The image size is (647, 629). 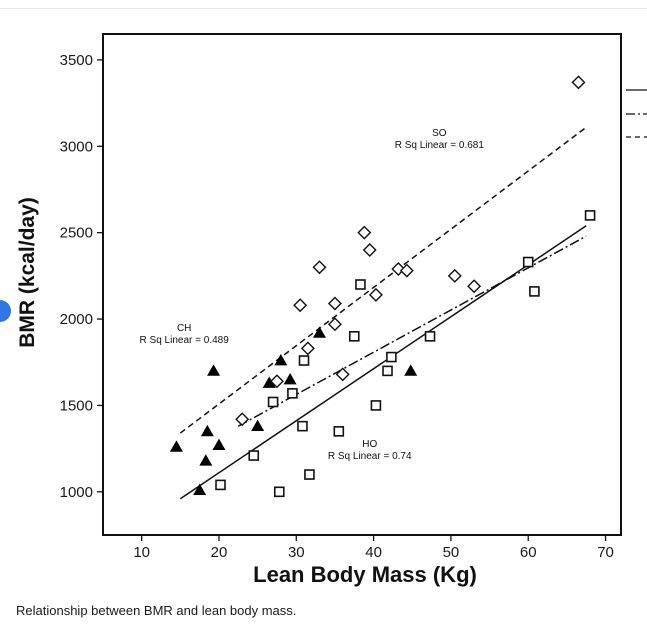 What do you see at coordinates (5, 311) in the screenshot?
I see `blue-marker-dot` at bounding box center [5, 311].